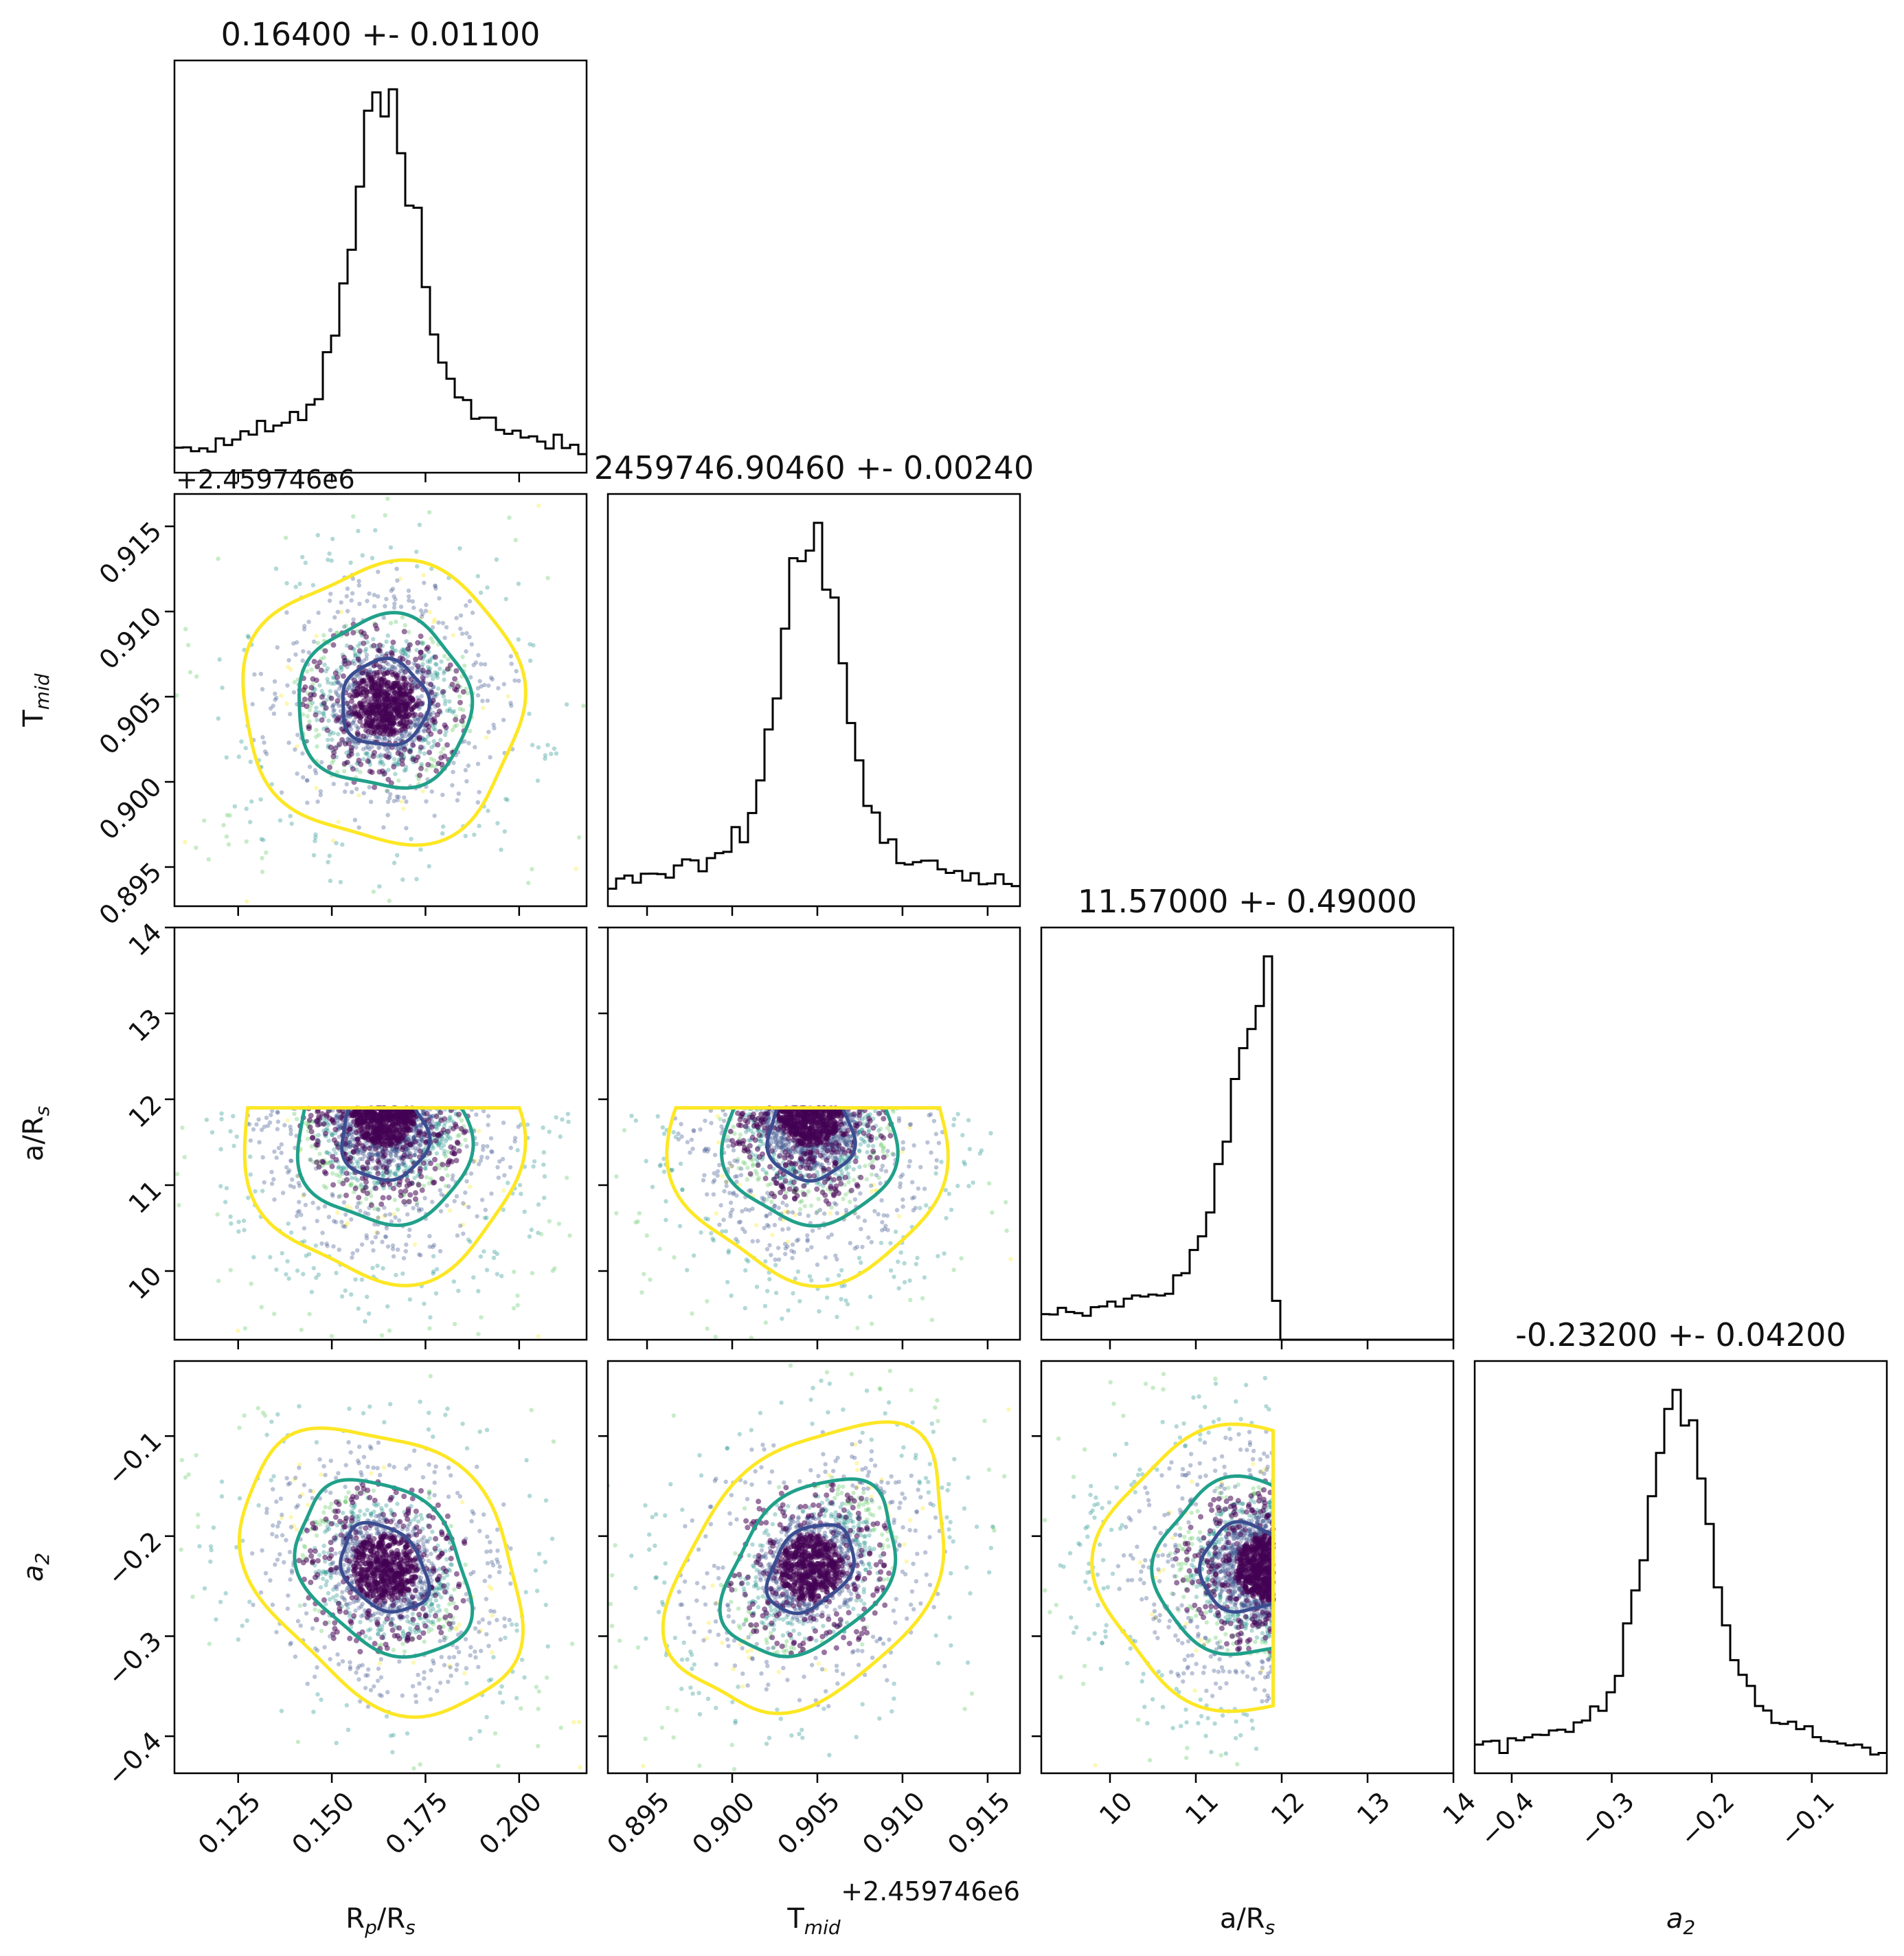  I want to click on contour-3-sigma, so click(385, 1197).